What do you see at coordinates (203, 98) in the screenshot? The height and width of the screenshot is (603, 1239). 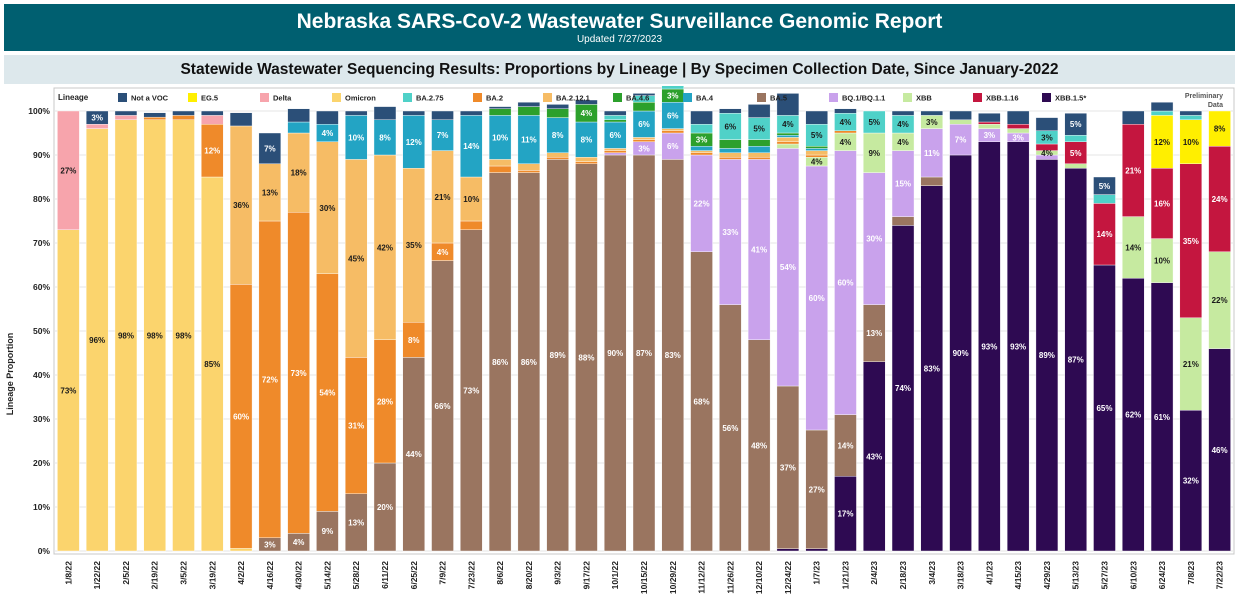 I see `legend-item-eg-5: EG.5` at bounding box center [203, 98].